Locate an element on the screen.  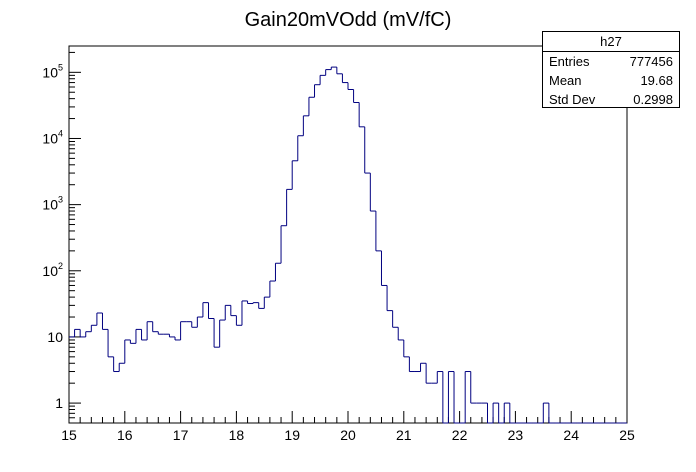
y-tick-label: 10³ is located at coordinates (52, 204).